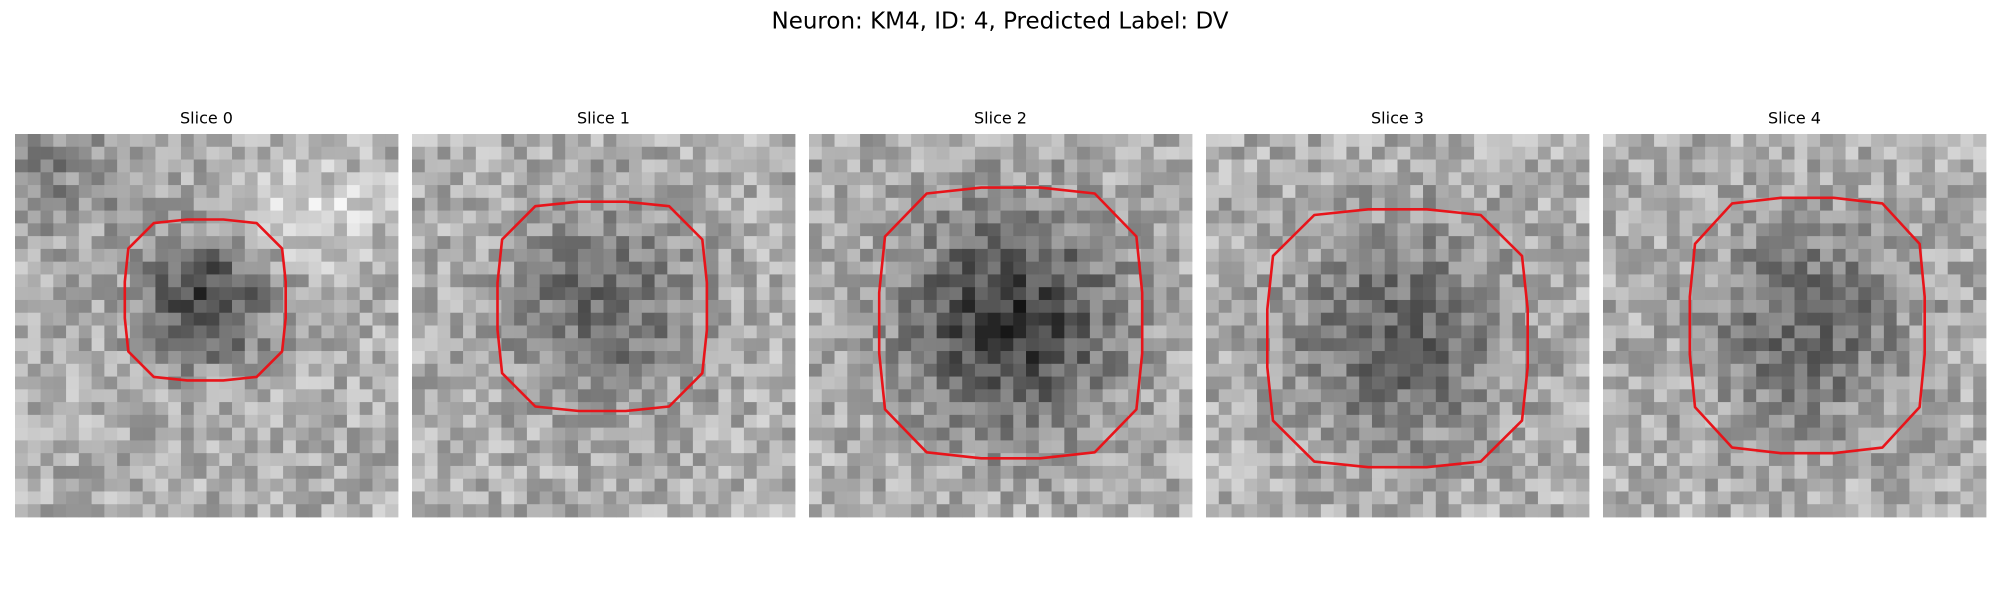 The width and height of the screenshot is (2000, 600). What do you see at coordinates (206, 118) in the screenshot?
I see `panel-title: Slice 0` at bounding box center [206, 118].